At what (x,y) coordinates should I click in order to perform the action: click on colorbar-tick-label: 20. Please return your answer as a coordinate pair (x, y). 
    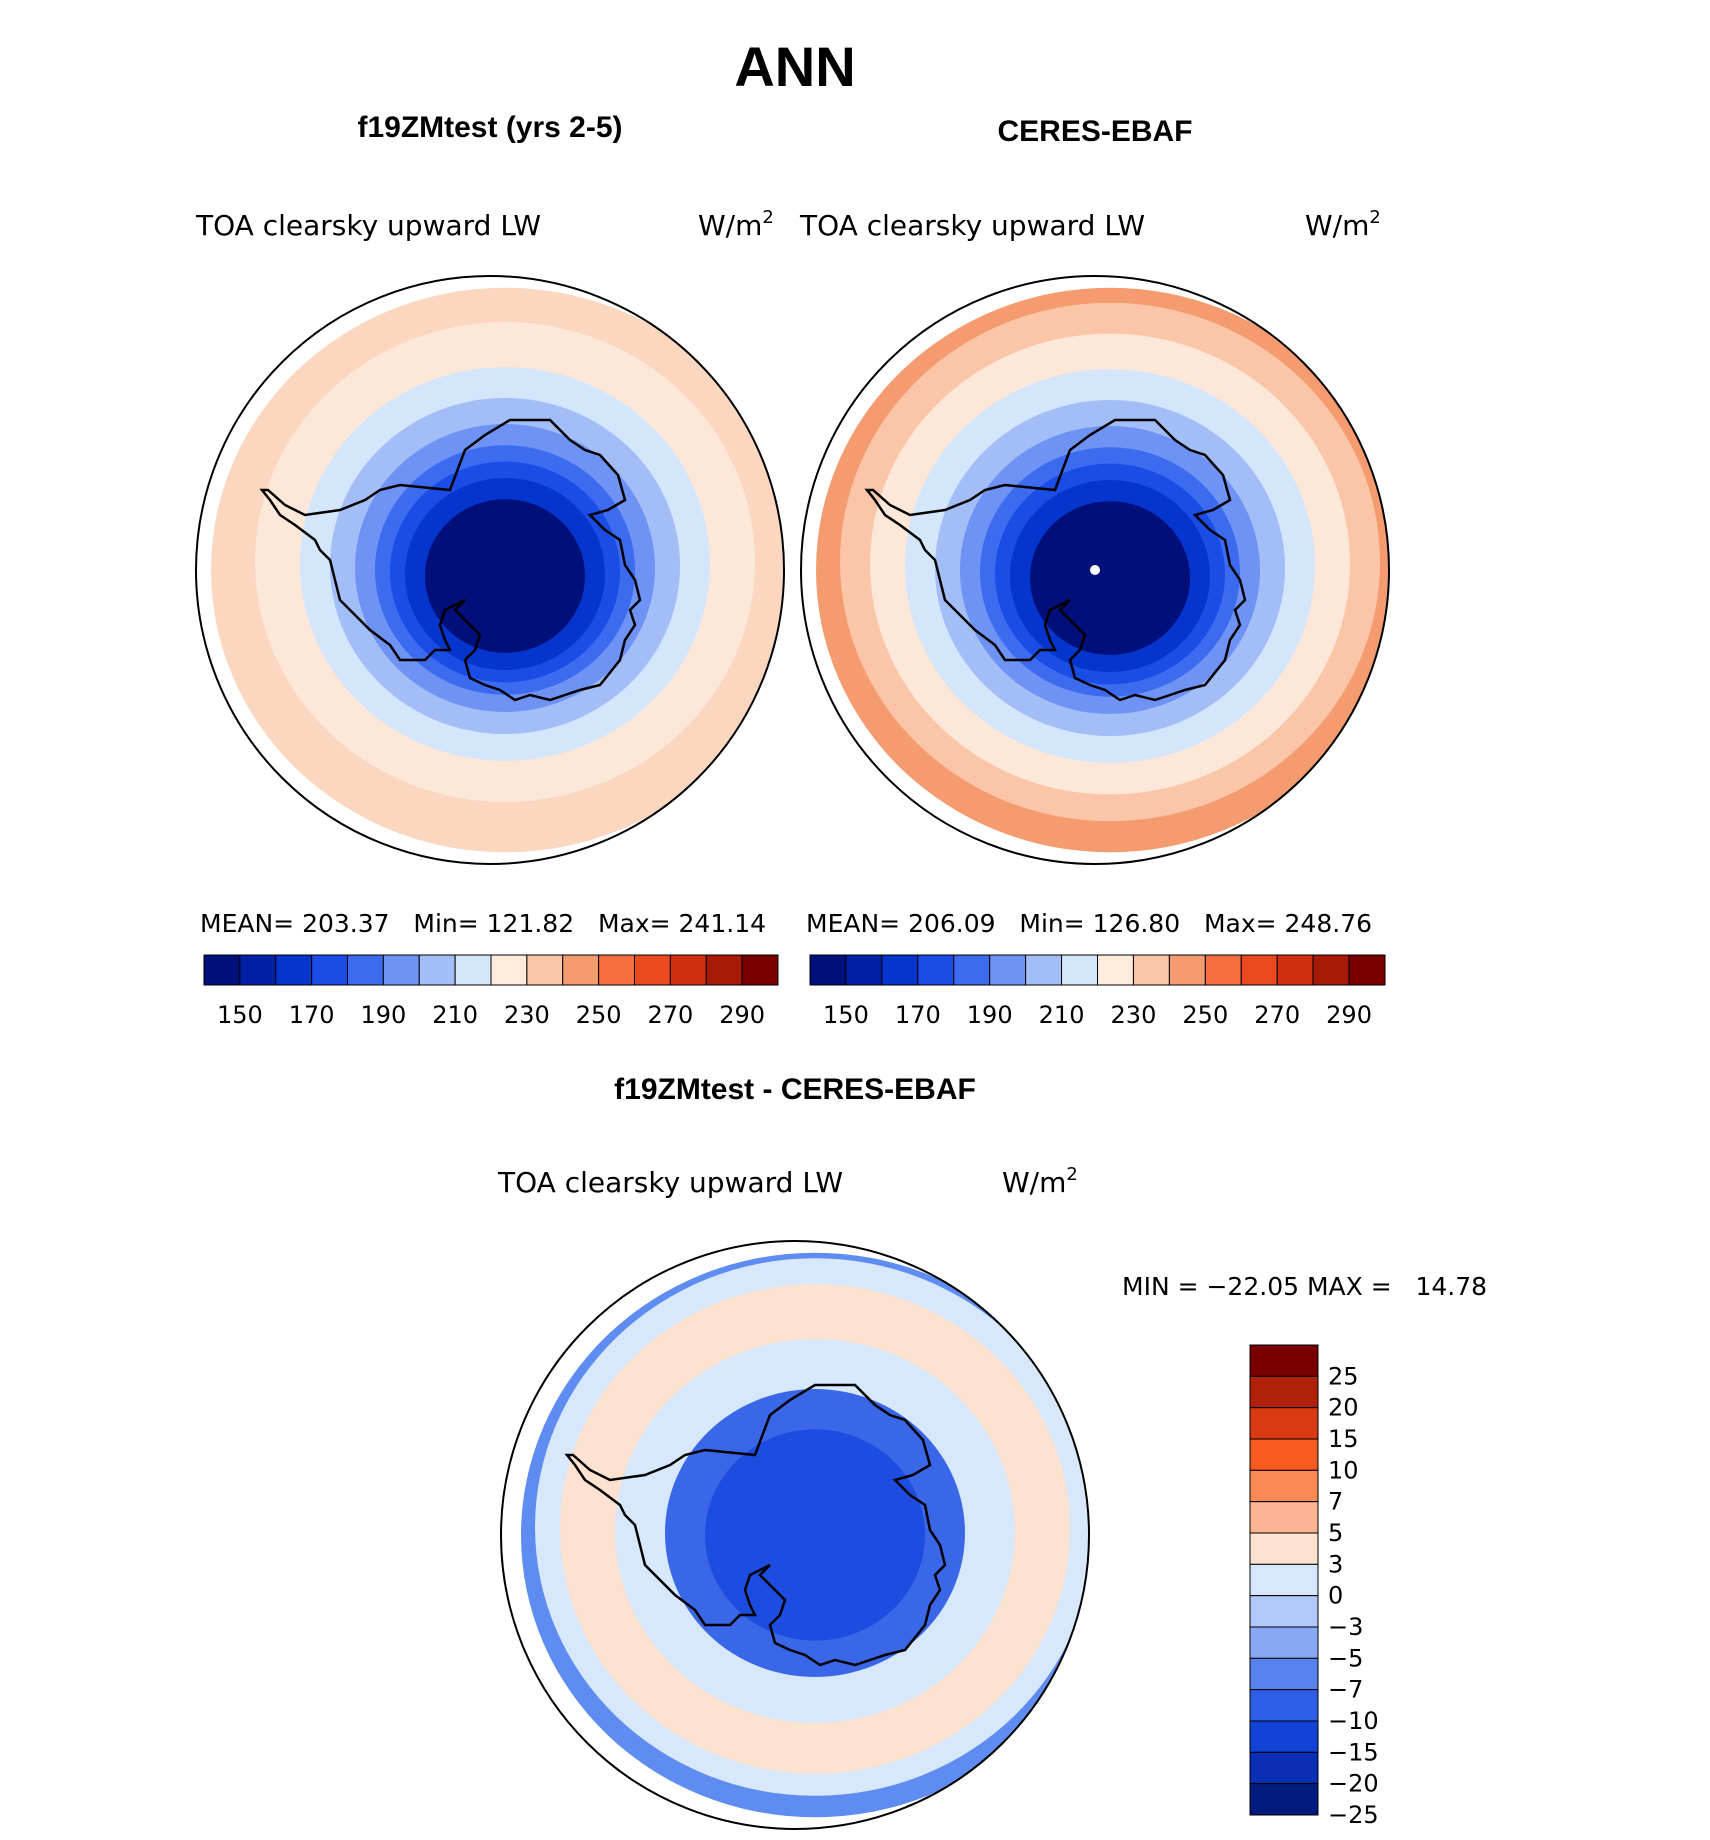
    Looking at the image, I should click on (1343, 1408).